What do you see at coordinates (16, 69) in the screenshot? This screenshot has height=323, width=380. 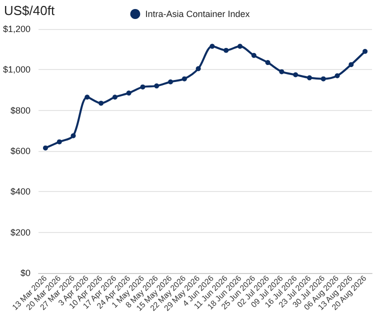 I see `y-tick-label: $1,000` at bounding box center [16, 69].